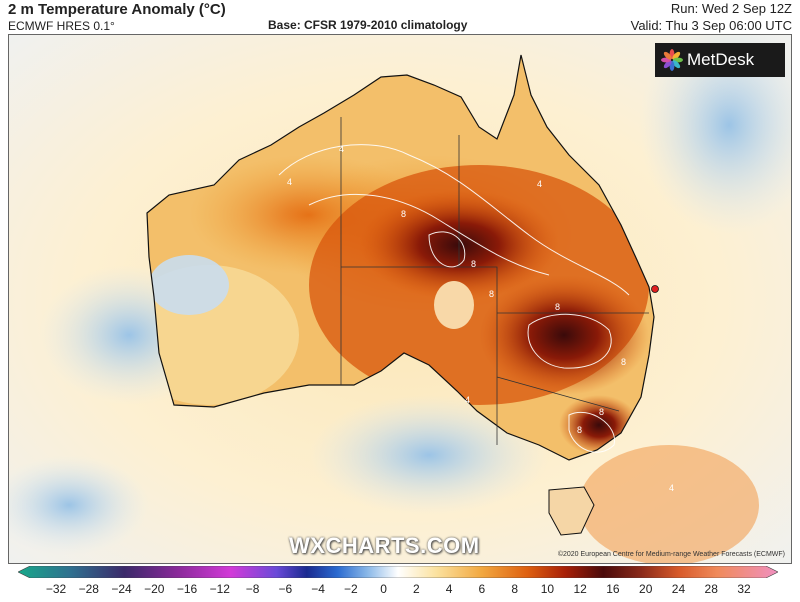 The image size is (800, 602). Describe the element at coordinates (285, 589) in the screenshot. I see `colorbar-tick-label: −6` at that location.